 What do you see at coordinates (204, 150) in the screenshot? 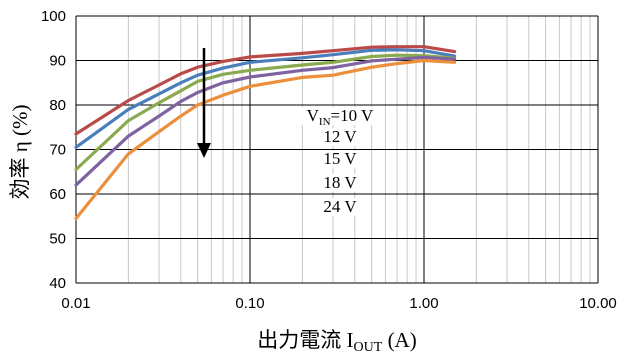
I see `arrow-head` at bounding box center [204, 150].